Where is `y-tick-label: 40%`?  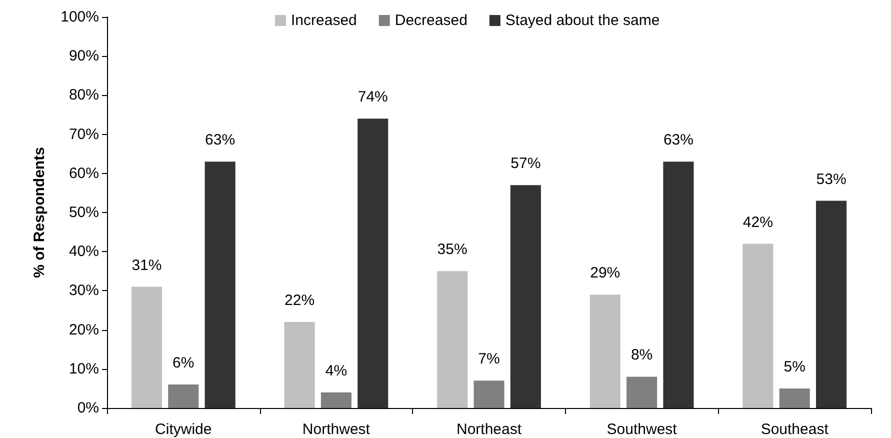 y-tick-label: 40% is located at coordinates (83, 251).